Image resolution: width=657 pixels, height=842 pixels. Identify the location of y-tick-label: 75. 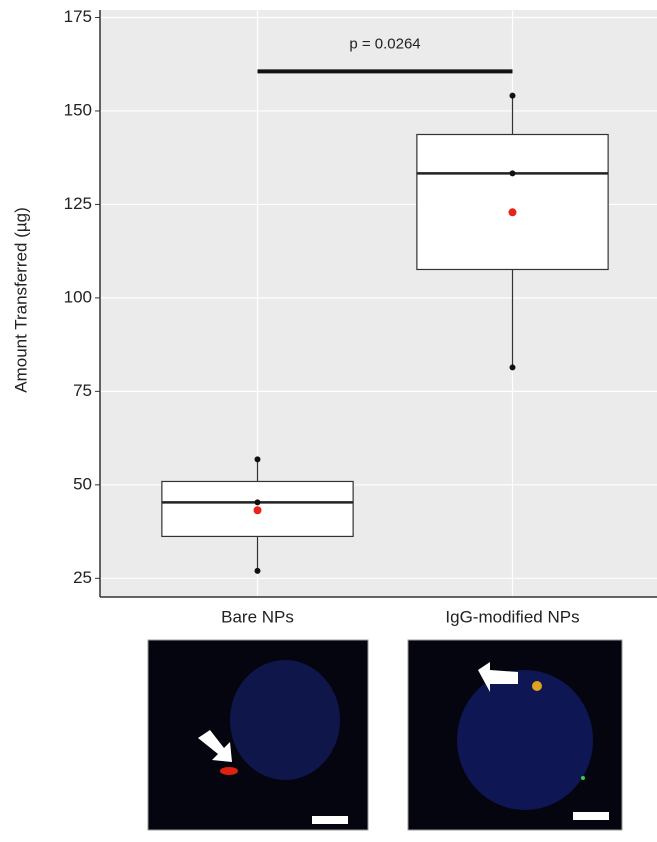
(82, 390).